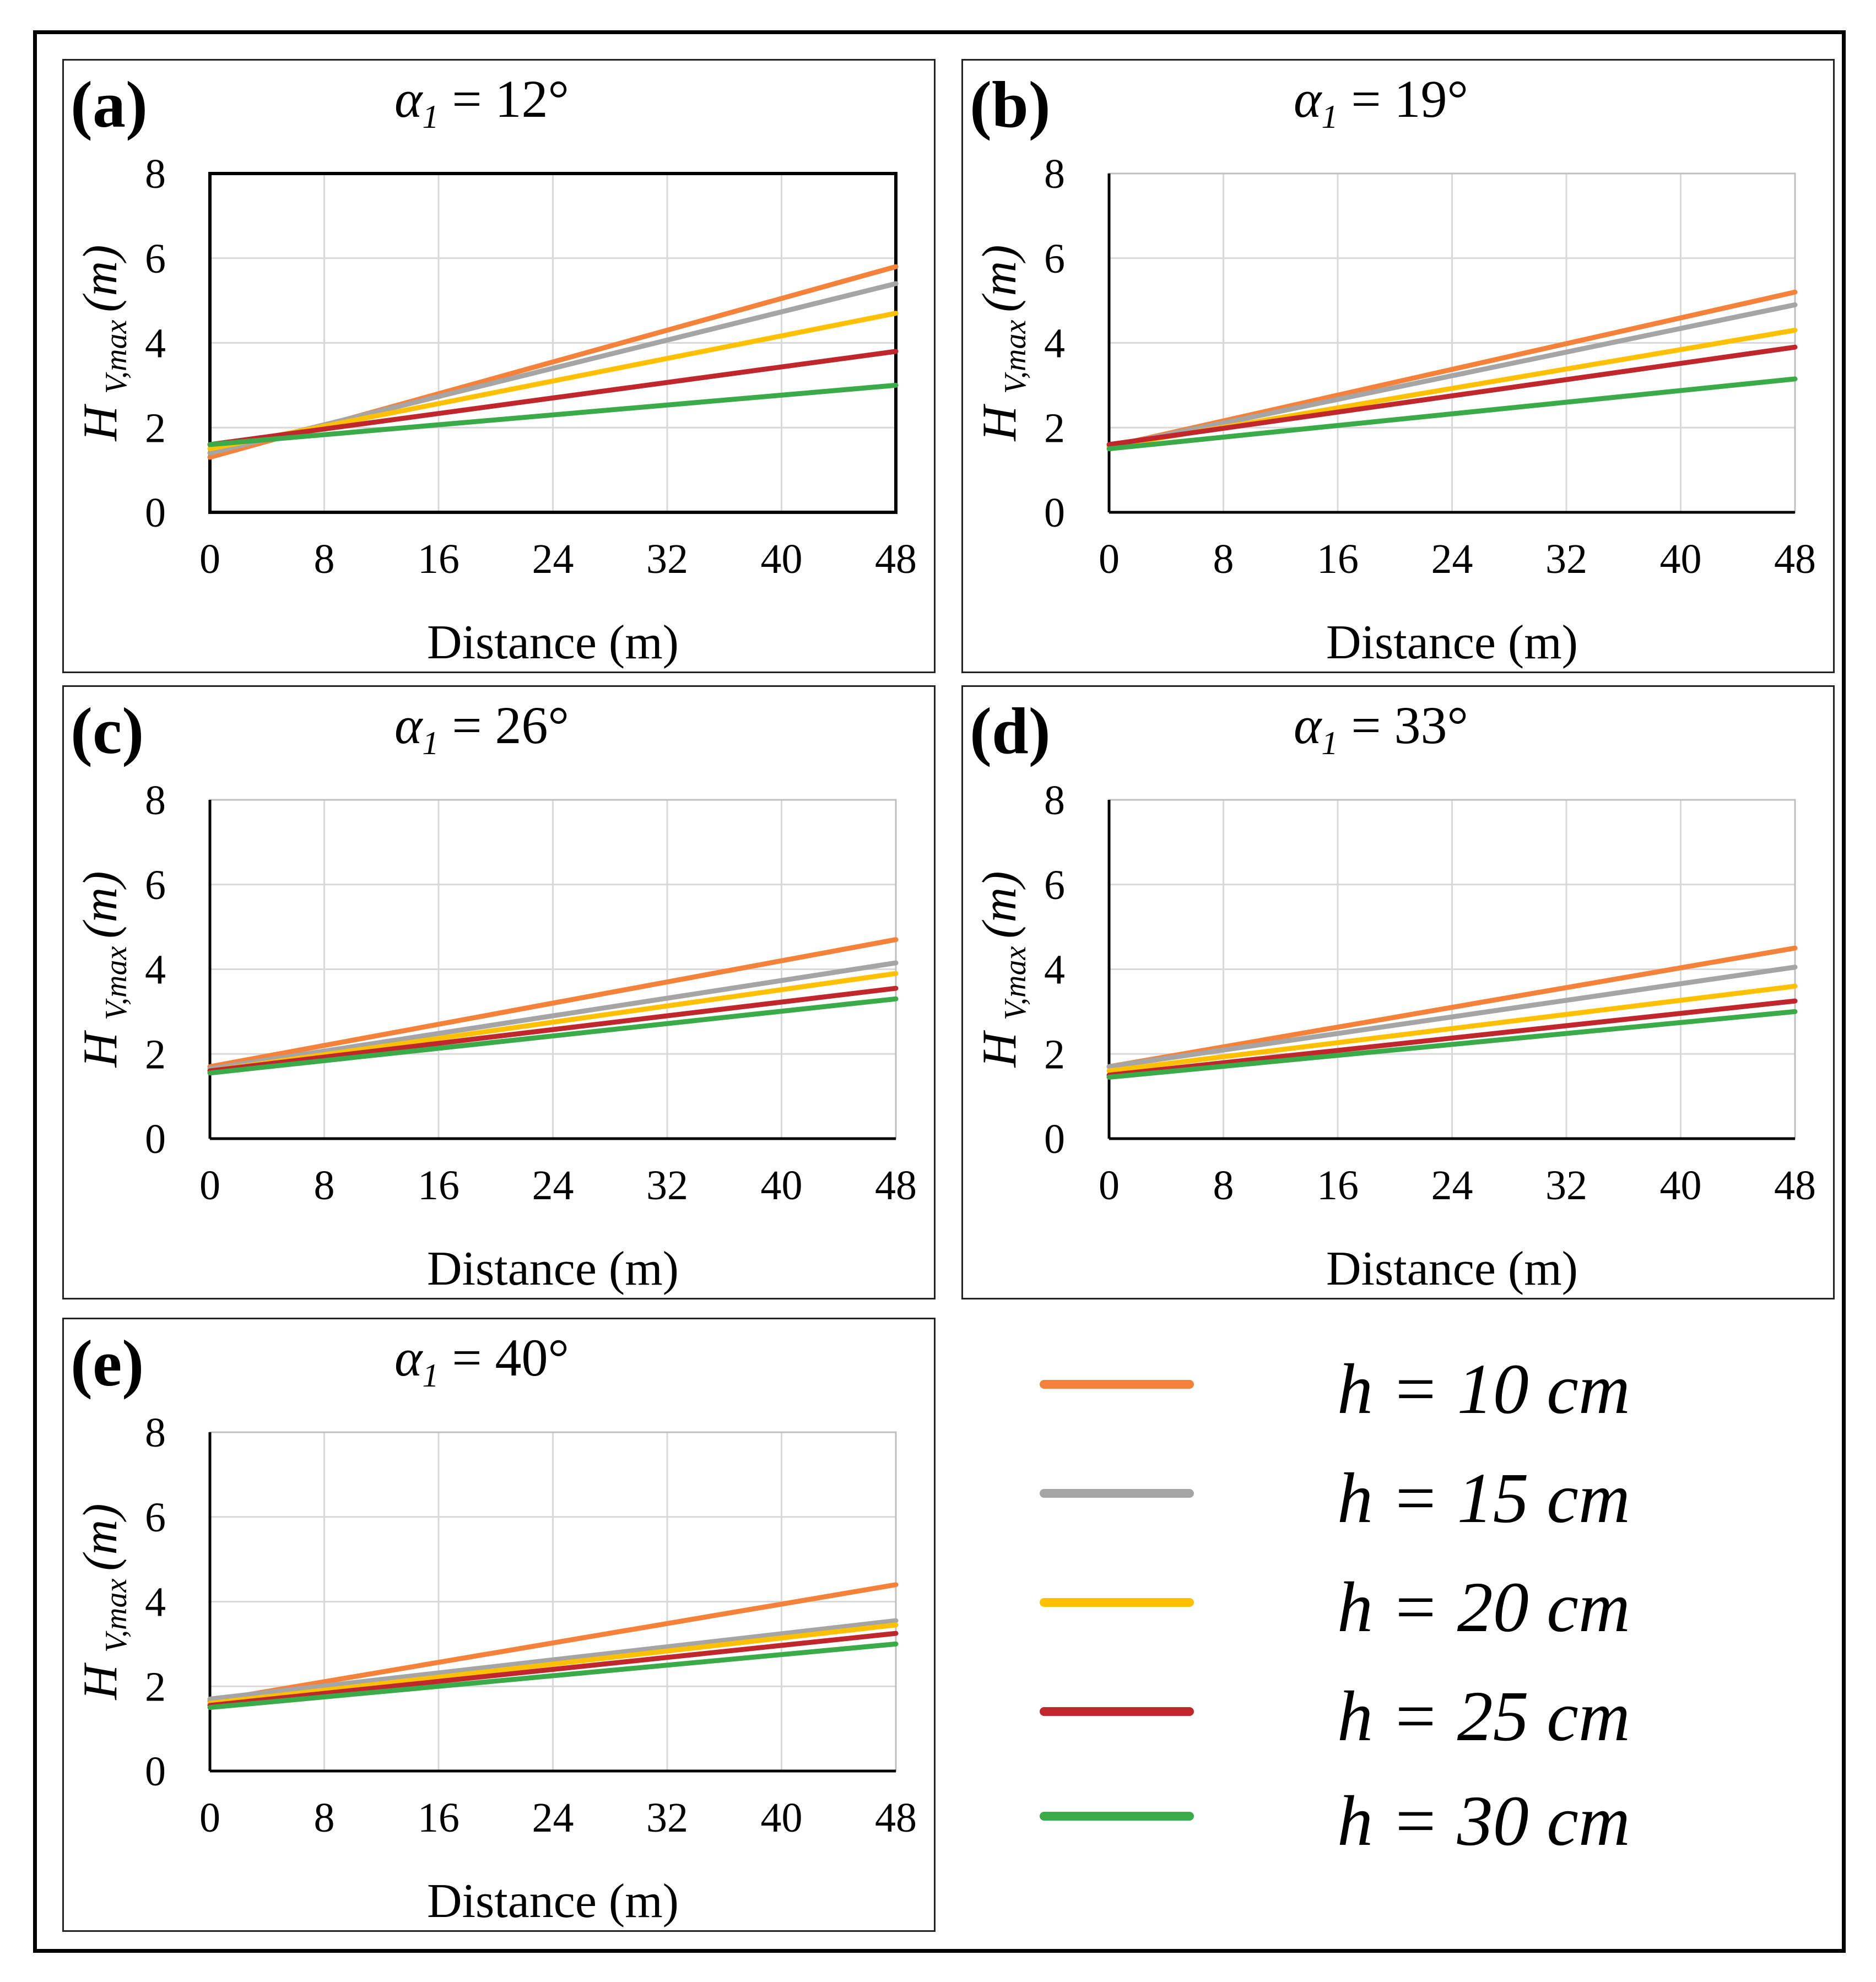  What do you see at coordinates (1483, 1498) in the screenshot?
I see `legend-label: h = 15 cm` at bounding box center [1483, 1498].